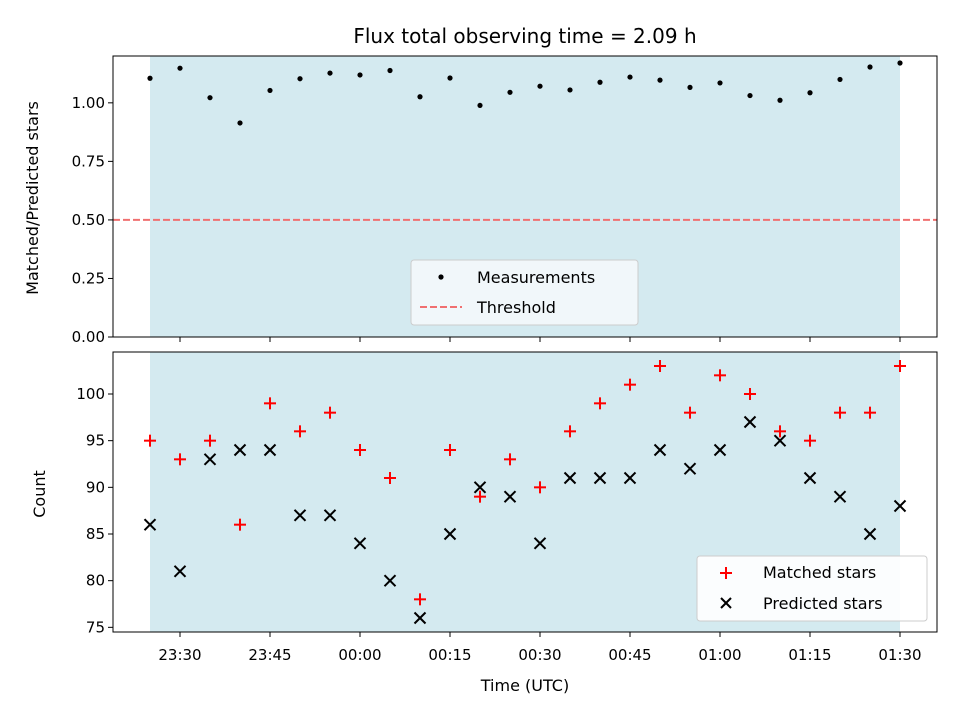 The width and height of the screenshot is (960, 724). Describe the element at coordinates (823, 603) in the screenshot. I see `legend-label-predicted-stars: Predicted stars` at that location.